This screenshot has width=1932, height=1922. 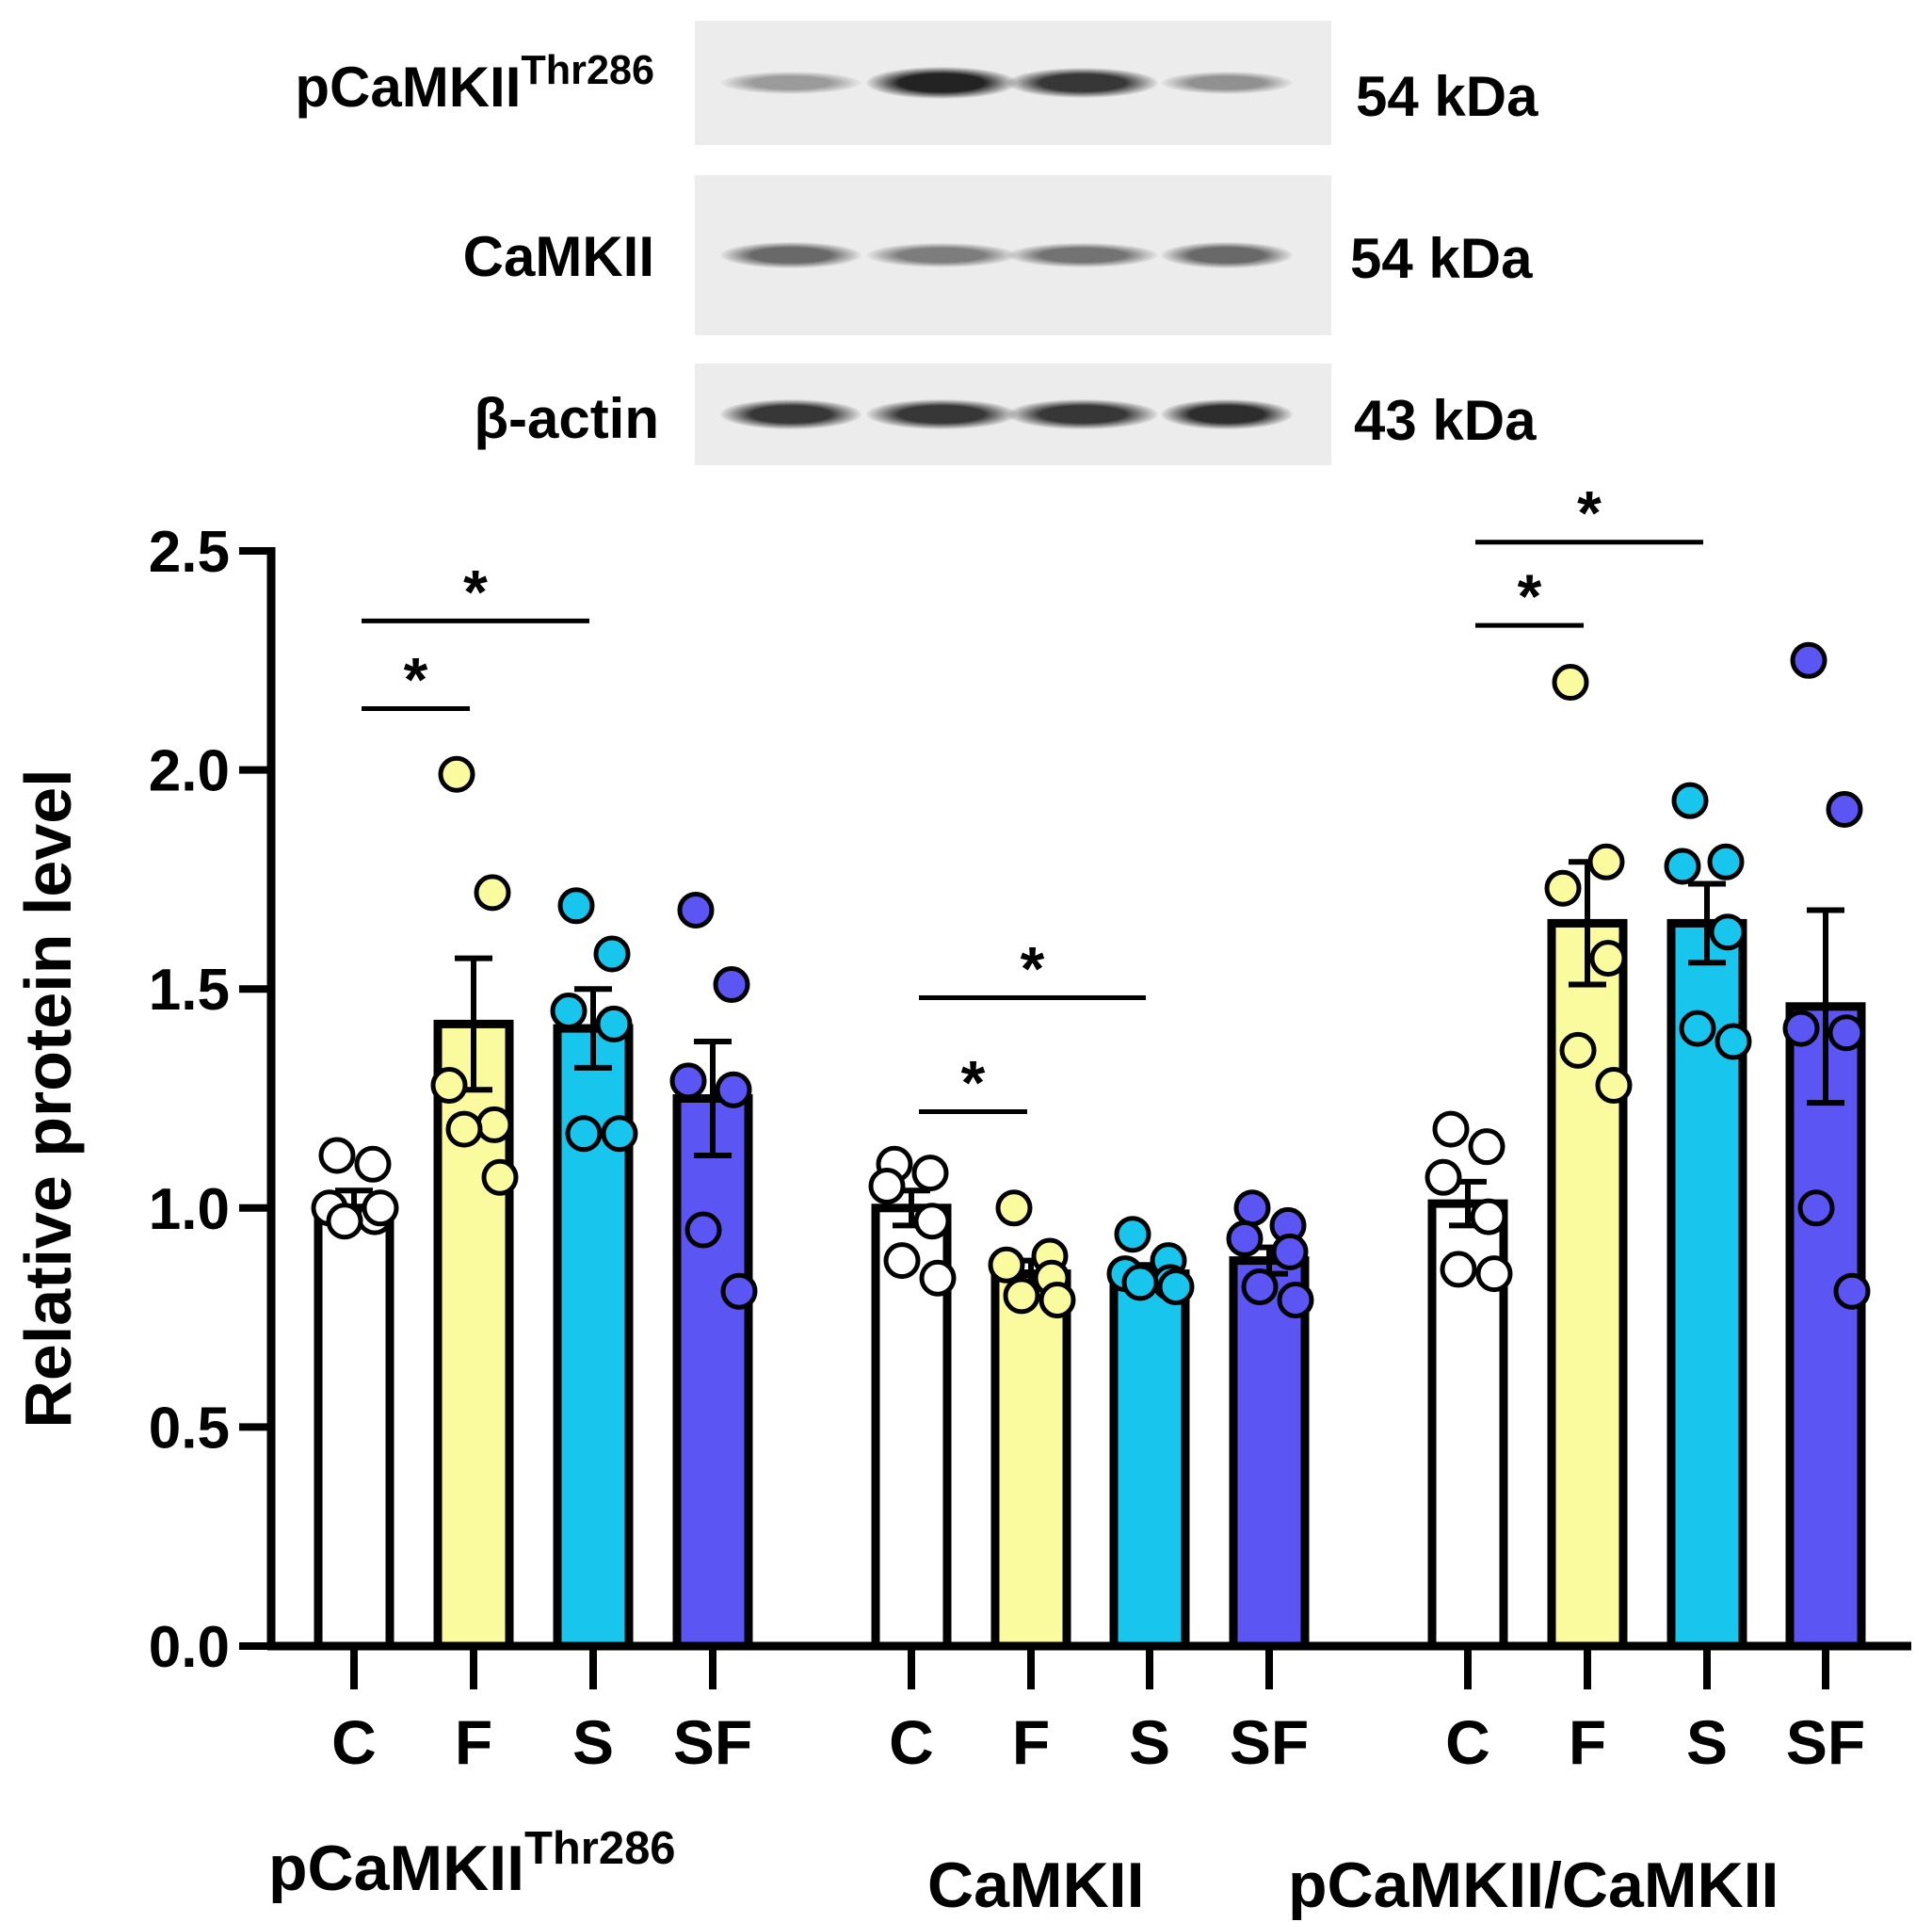 I want to click on y-tick-label: 2.5, so click(x=189, y=552).